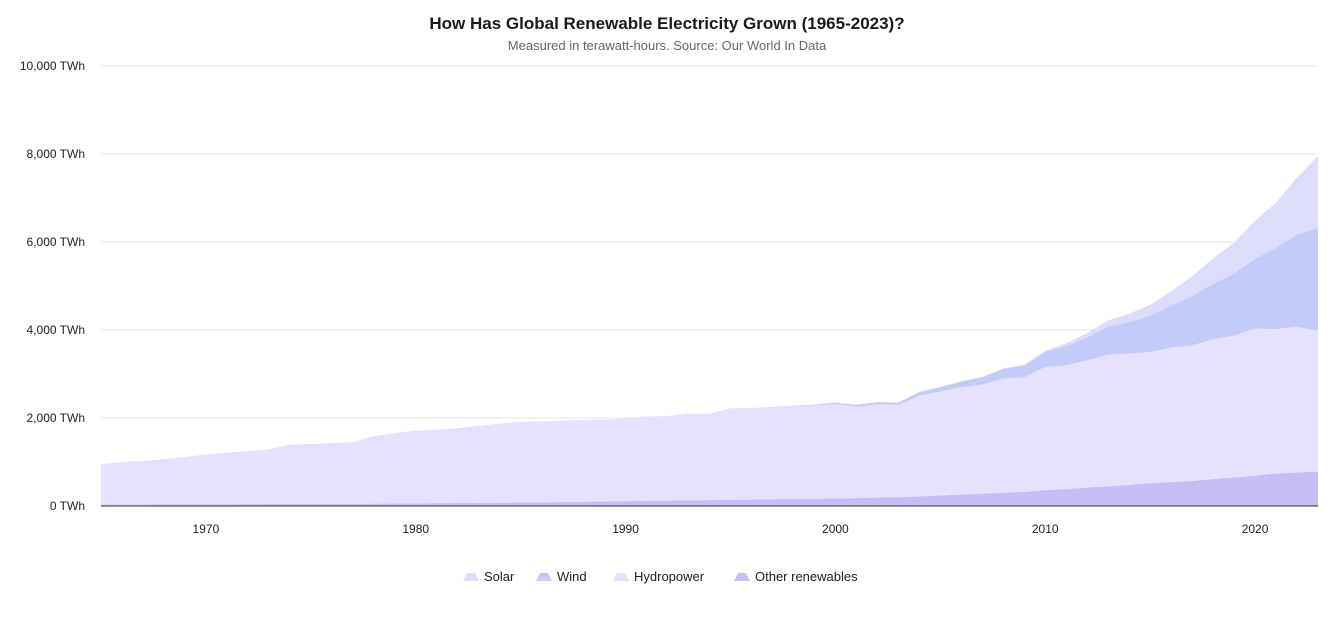 Image resolution: width=1335 pixels, height=618 pixels. Describe the element at coordinates (56, 154) in the screenshot. I see `y-tick-label: 8,000 TWh` at that location.